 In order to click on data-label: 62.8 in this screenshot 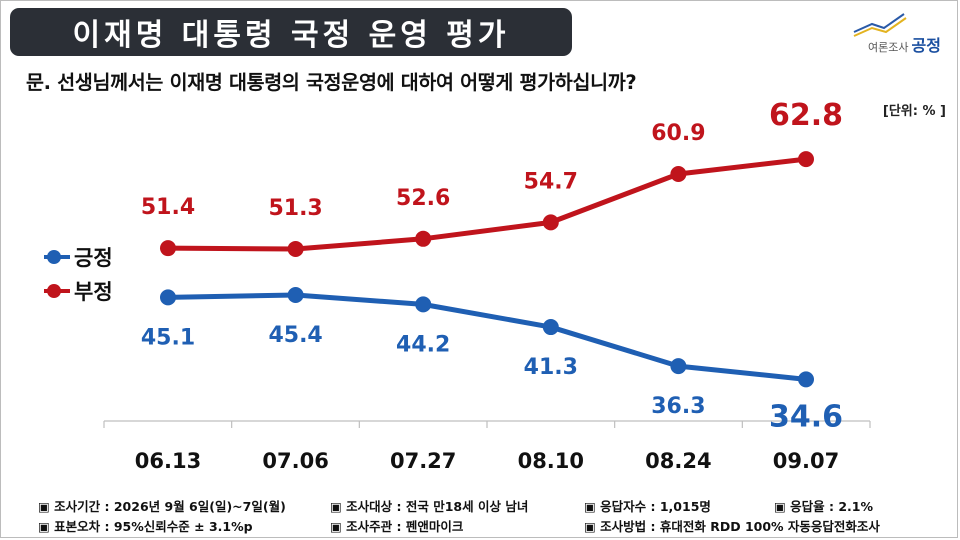, I will do `click(806, 115)`.